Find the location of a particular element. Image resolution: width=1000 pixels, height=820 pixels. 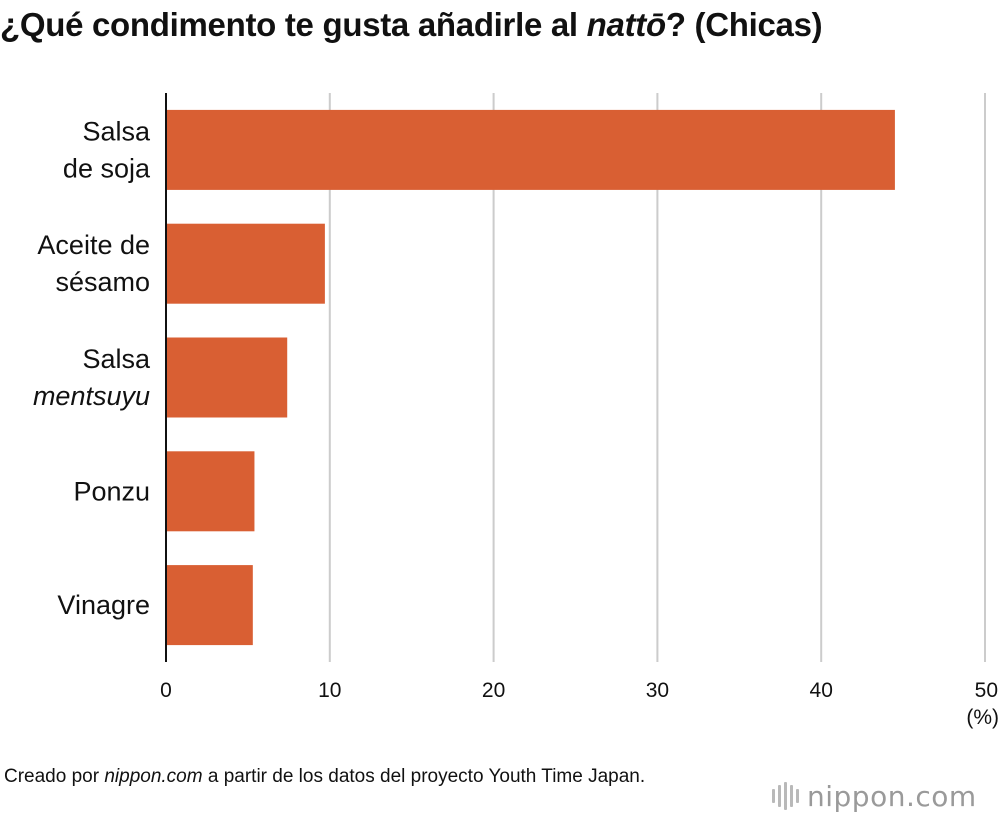

category-label: Salsa mentsuyu is located at coordinates (92, 377).